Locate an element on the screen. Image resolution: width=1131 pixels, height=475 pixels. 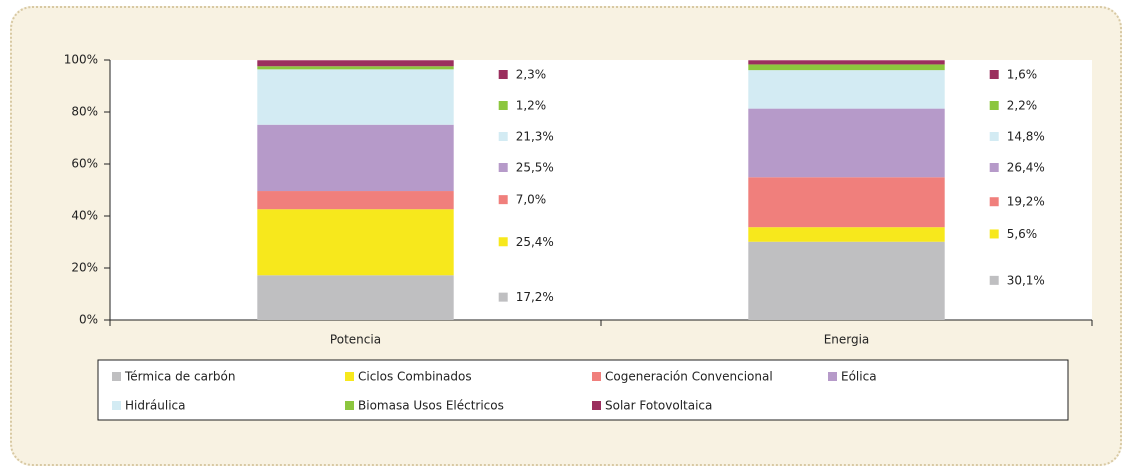
y-tick-label: 20% is located at coordinates (84, 268).